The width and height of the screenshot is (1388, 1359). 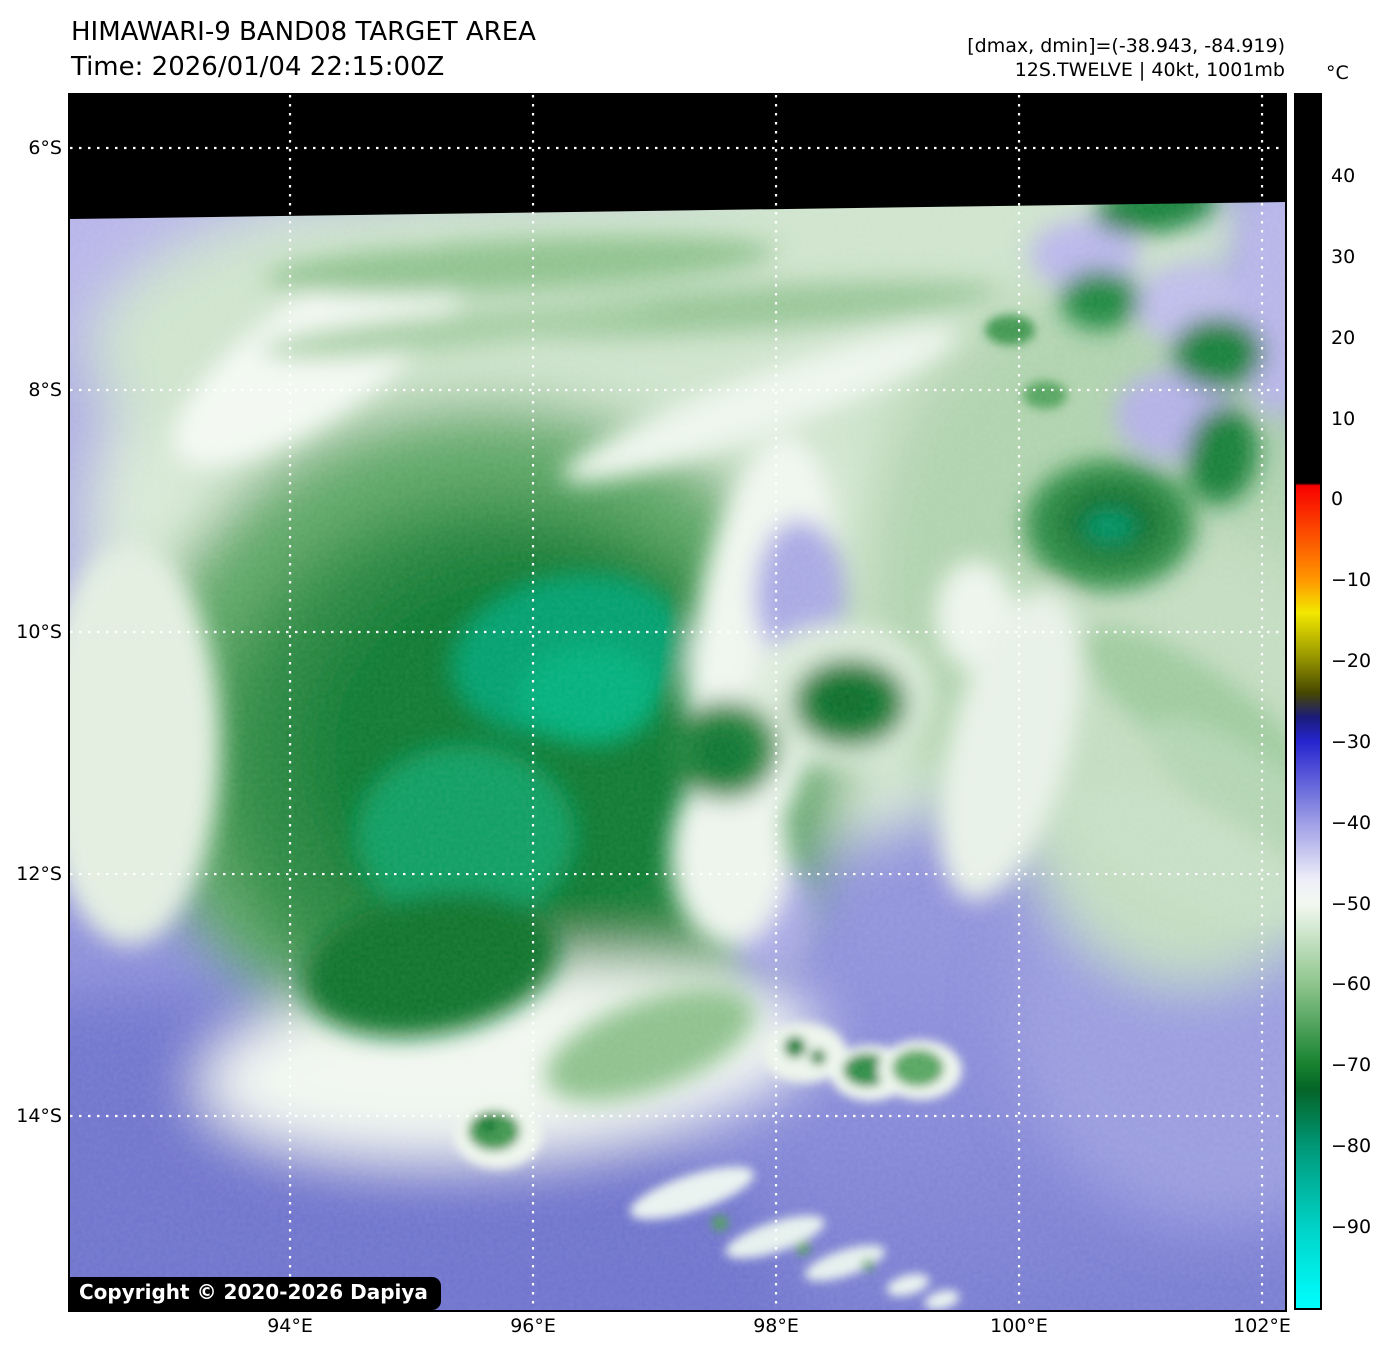 I want to click on colorbar-gradient, so click(x=1308, y=701).